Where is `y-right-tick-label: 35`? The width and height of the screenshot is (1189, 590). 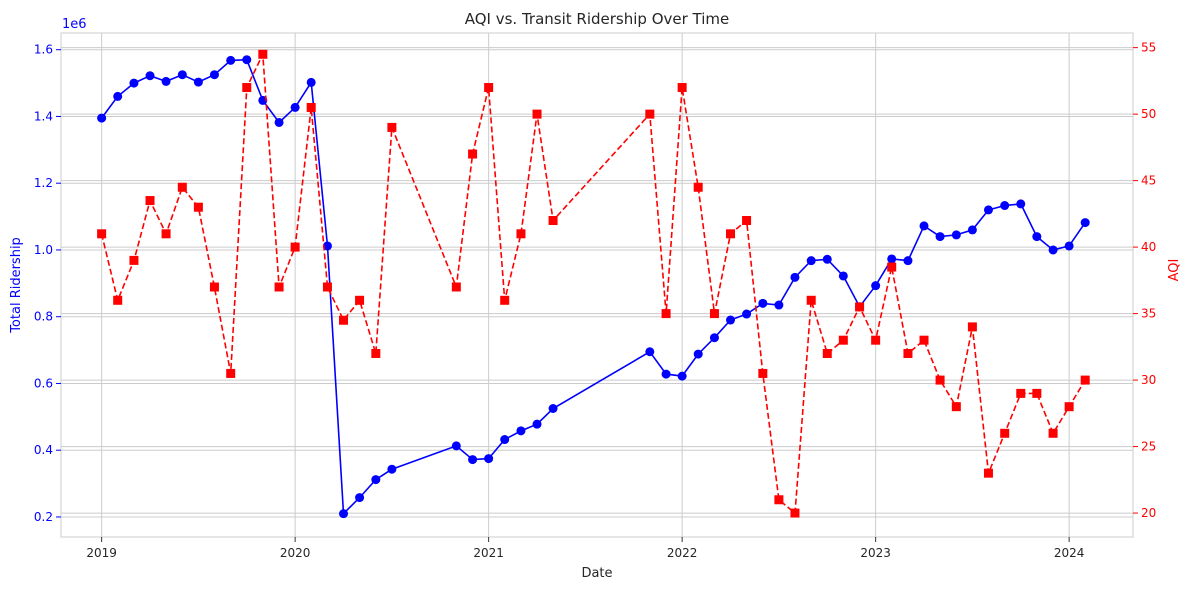 y-right-tick-label: 35 is located at coordinates (1148, 314).